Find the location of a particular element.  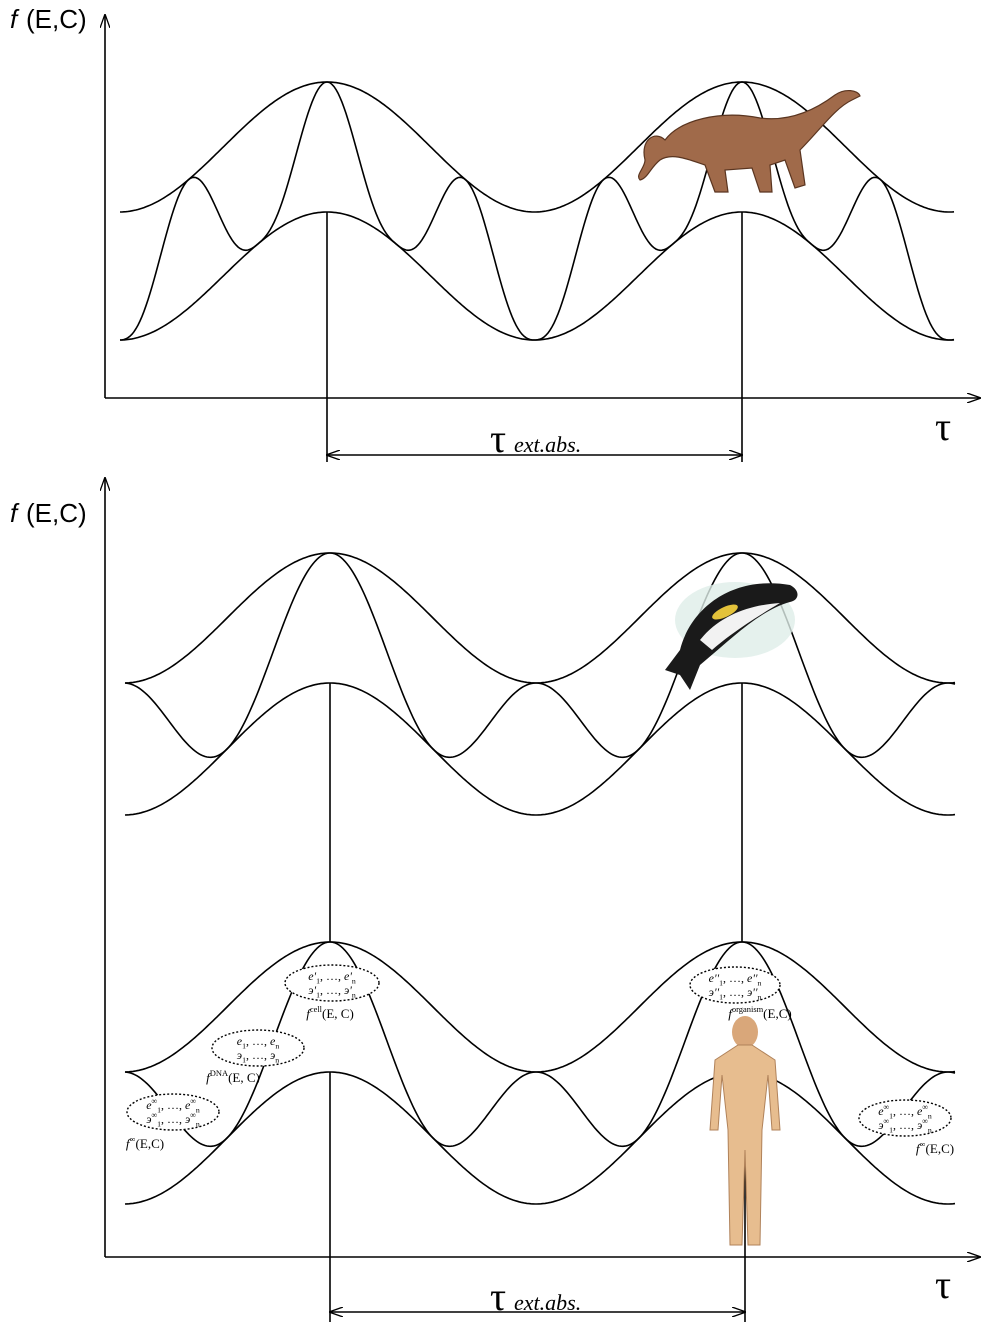

annotation-row: e1, …, en is located at coordinates (258, 1042).